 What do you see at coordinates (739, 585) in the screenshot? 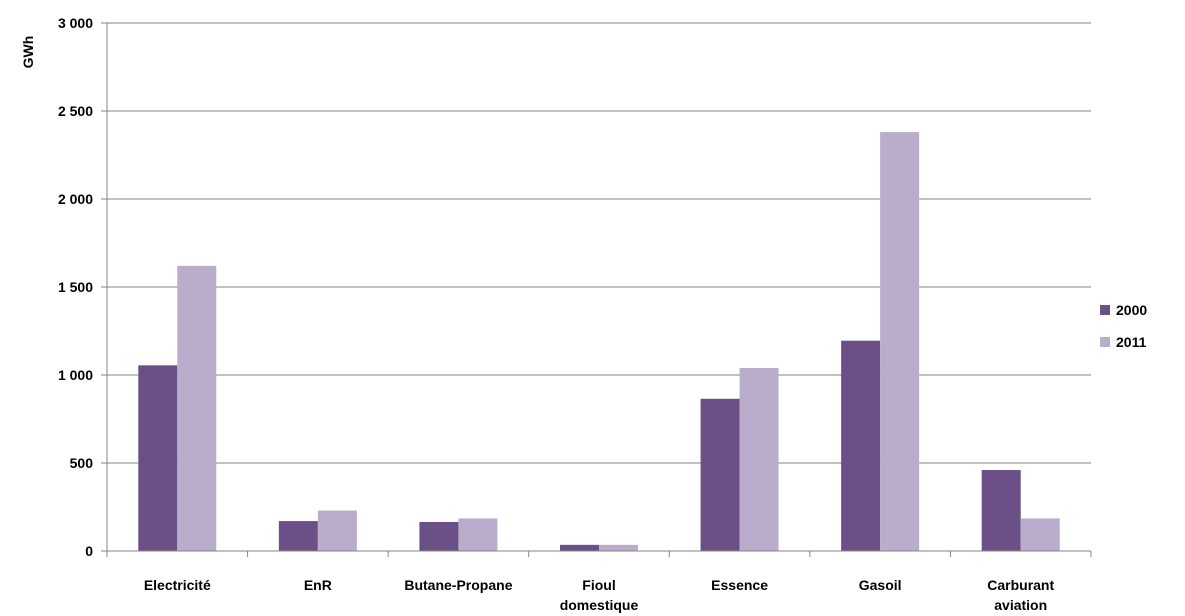
I see `x-tick-label: Essence` at bounding box center [739, 585].